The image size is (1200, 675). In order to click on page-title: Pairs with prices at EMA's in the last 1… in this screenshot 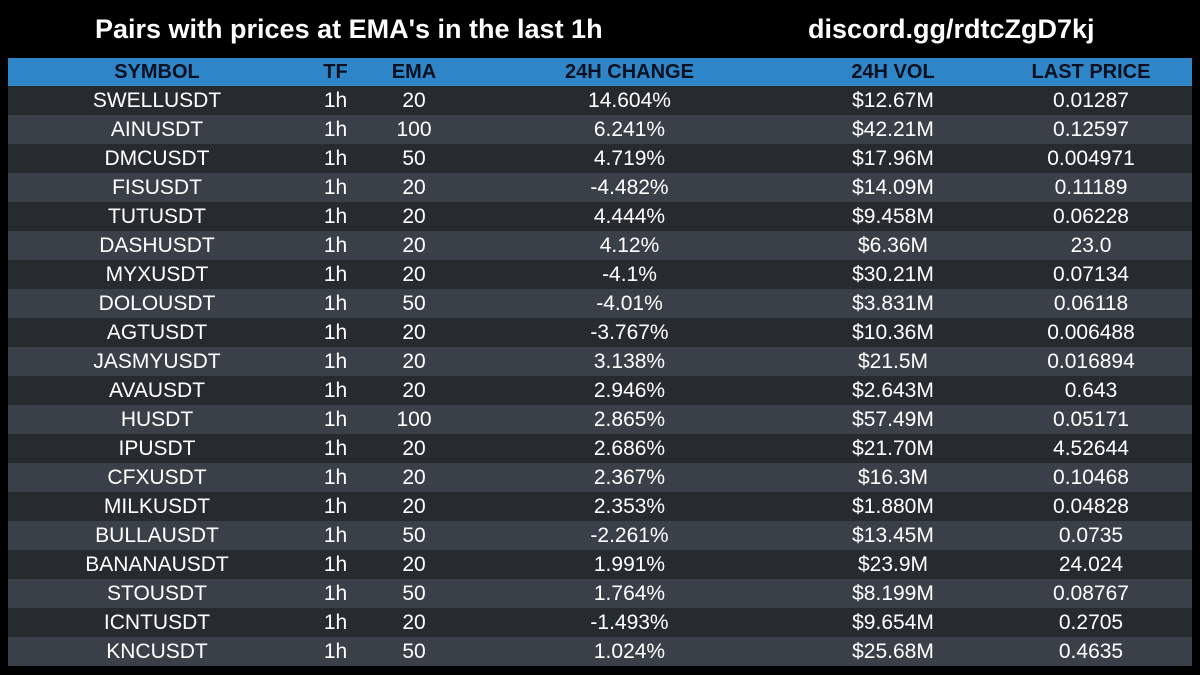, I will do `click(349, 29)`.